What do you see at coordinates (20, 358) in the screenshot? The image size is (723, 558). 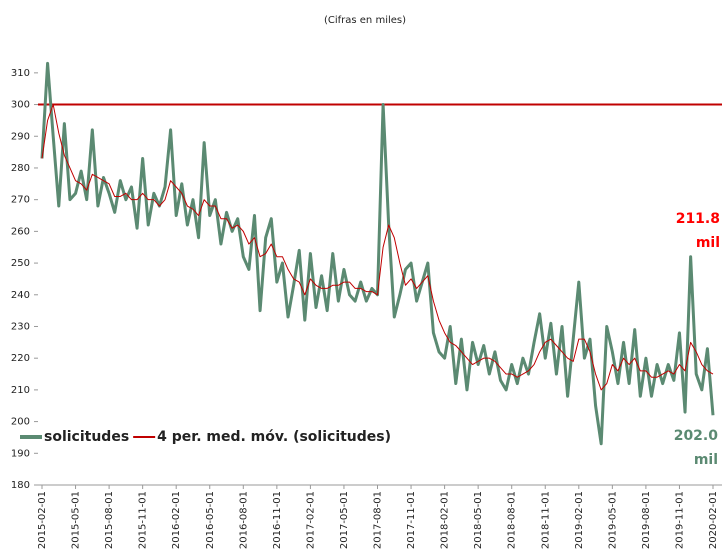 I see `y-tick-label: 220` at bounding box center [20, 358].